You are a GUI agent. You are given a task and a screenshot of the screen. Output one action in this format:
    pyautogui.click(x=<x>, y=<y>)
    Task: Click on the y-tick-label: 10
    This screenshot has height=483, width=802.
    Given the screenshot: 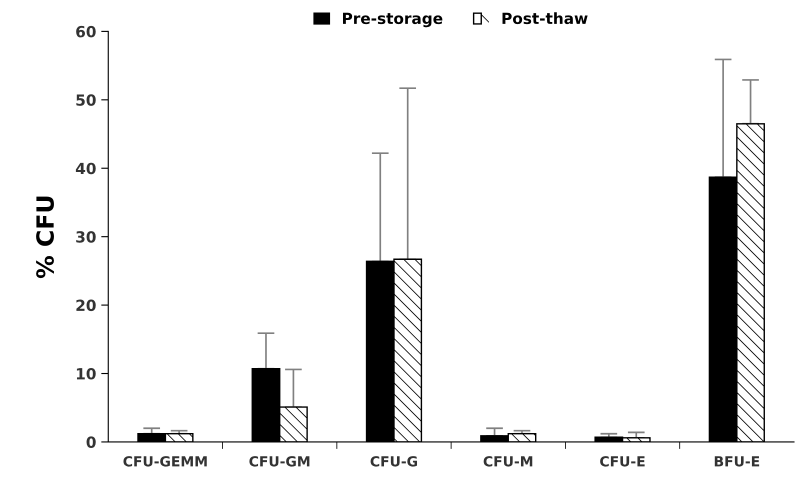 What is the action you would take?
    pyautogui.click(x=86, y=374)
    